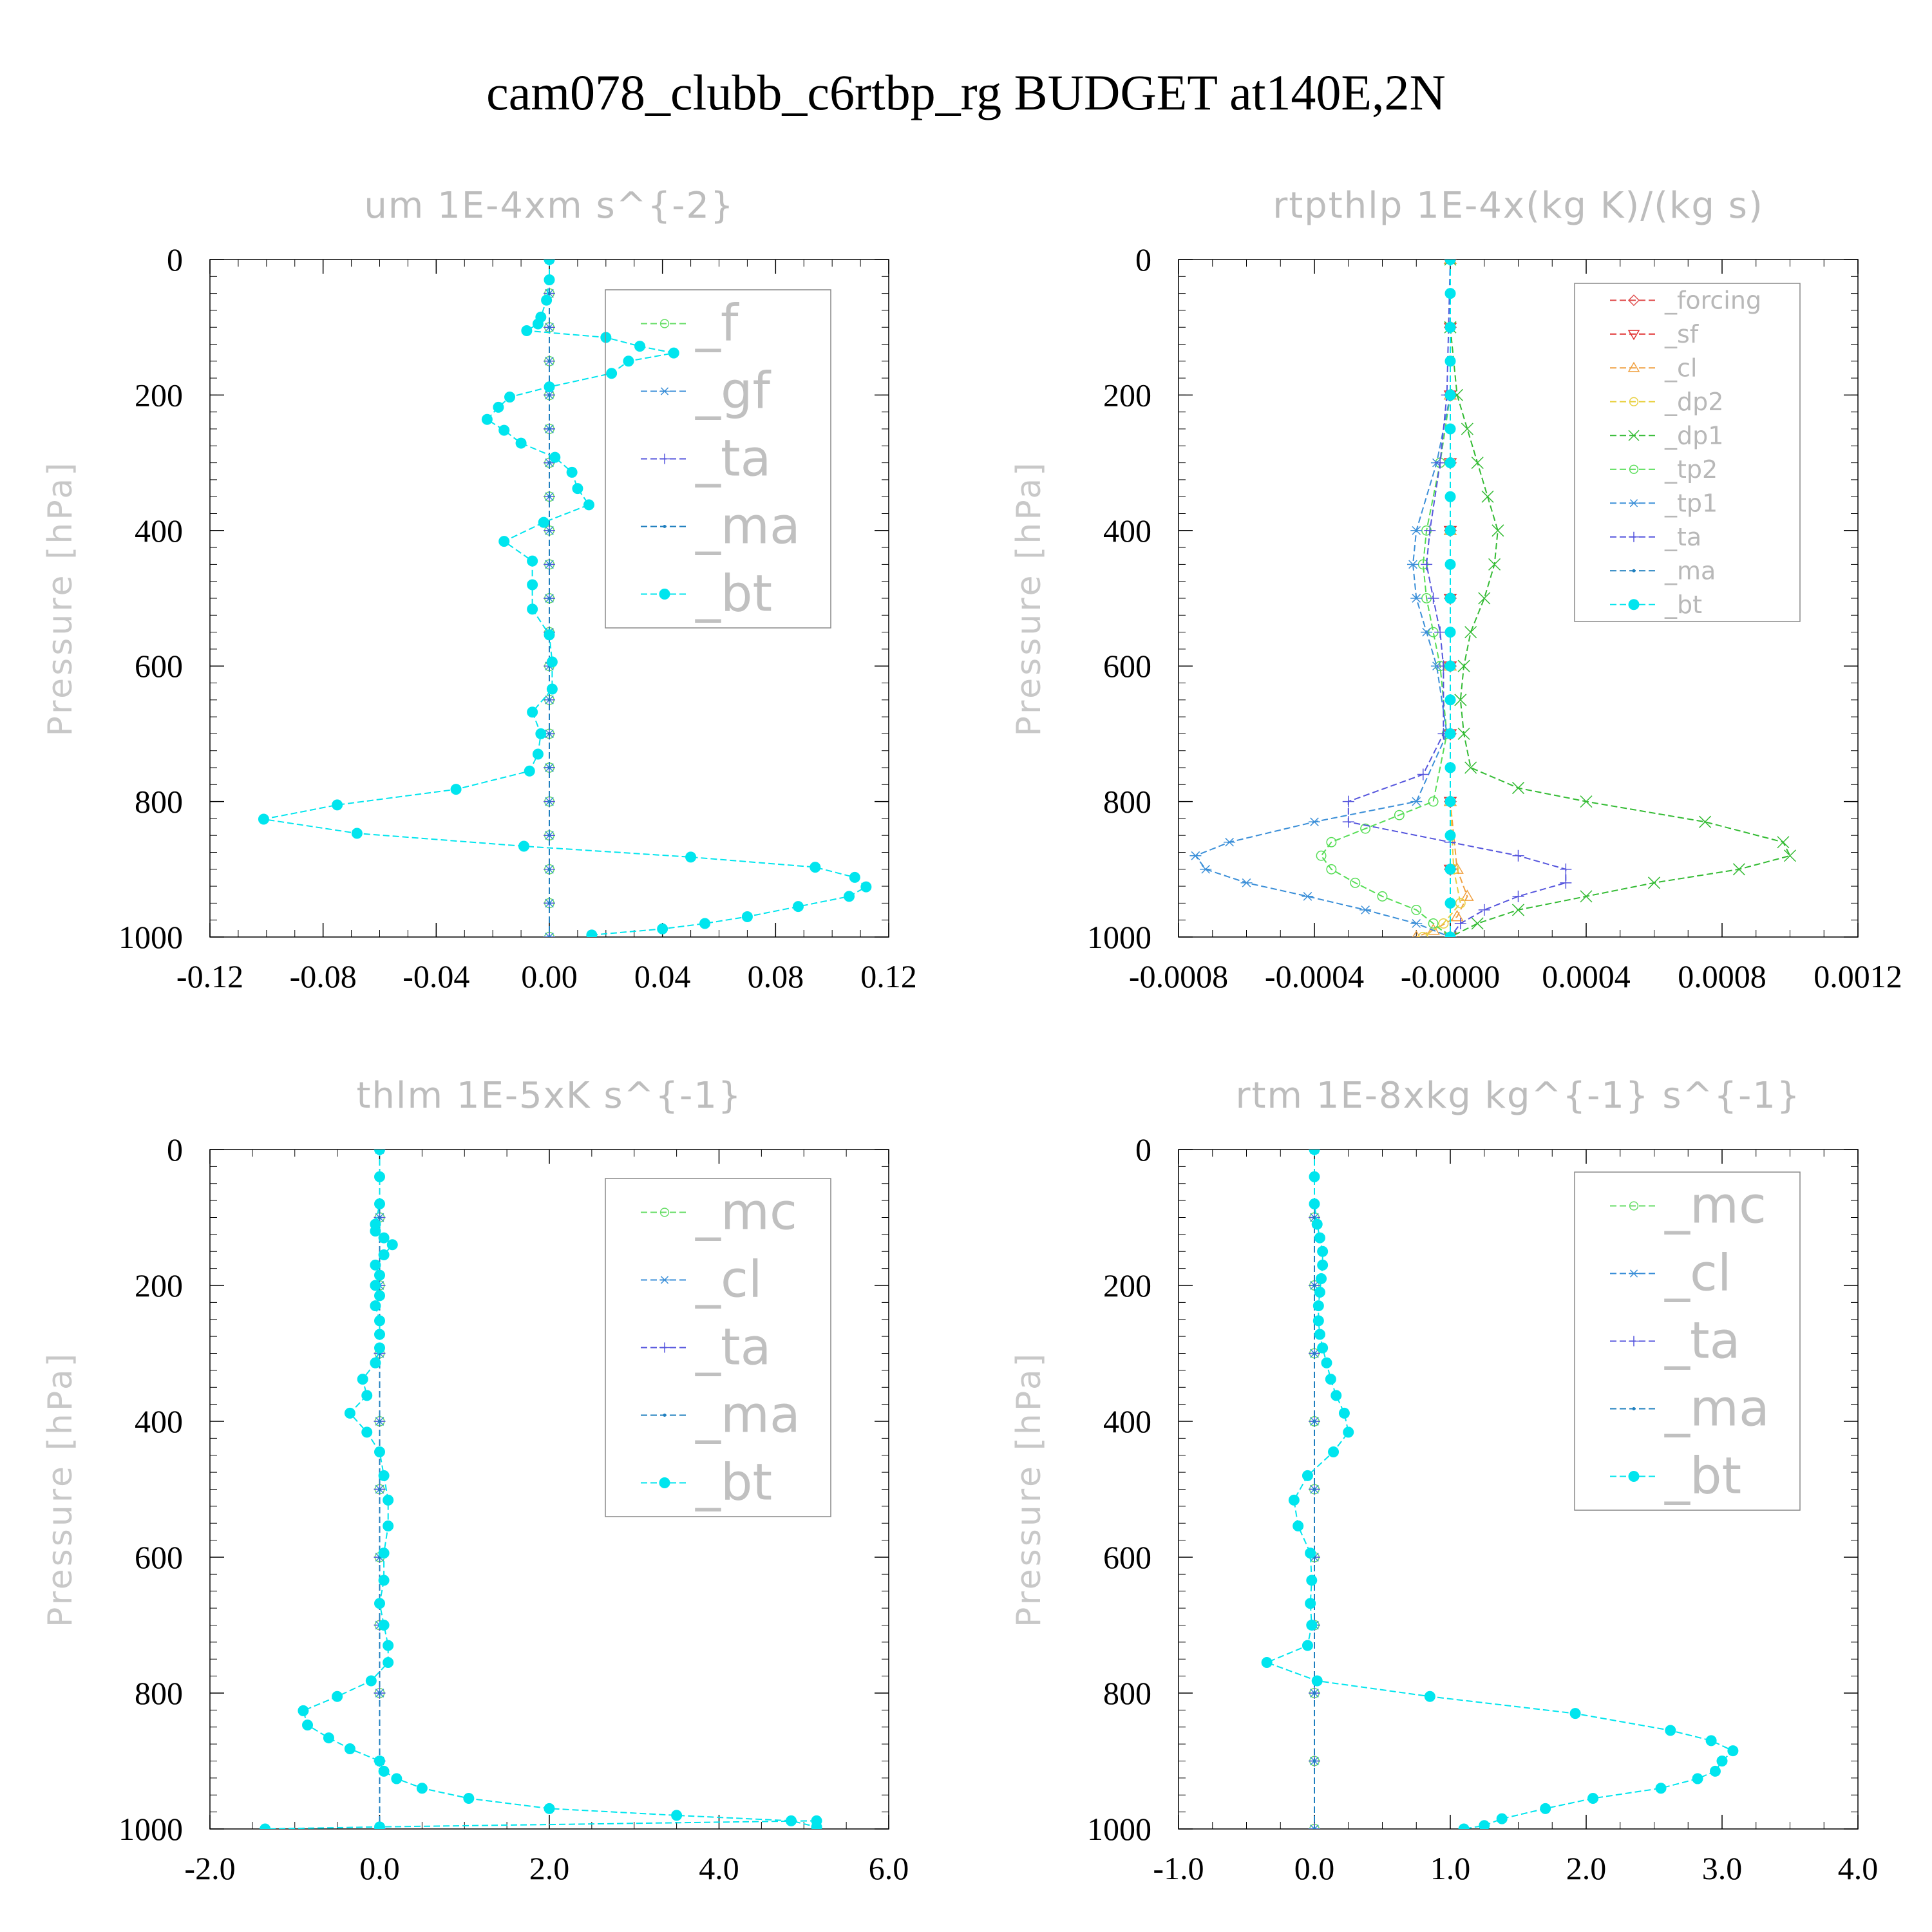  I want to click on x-tick-label: 0.0008, so click(1722, 976).